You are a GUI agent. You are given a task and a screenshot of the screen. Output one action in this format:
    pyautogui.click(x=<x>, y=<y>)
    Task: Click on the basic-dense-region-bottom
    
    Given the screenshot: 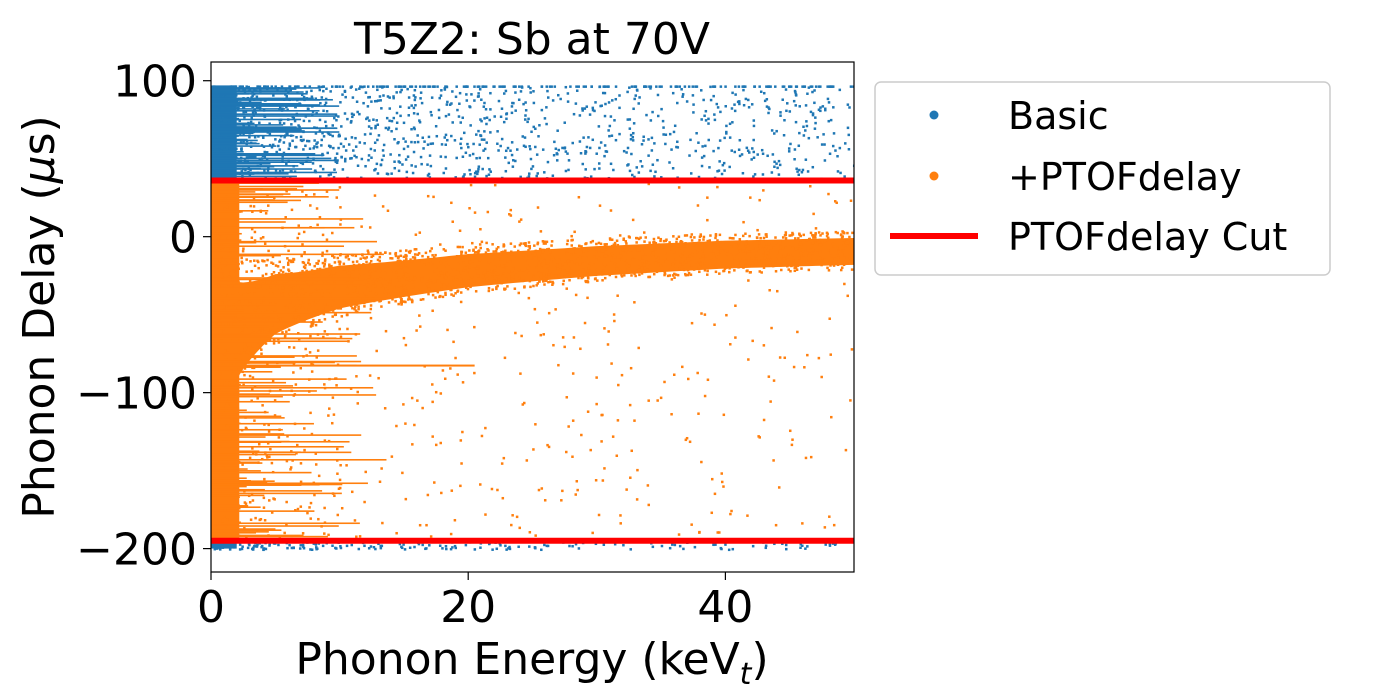 What is the action you would take?
    pyautogui.click(x=224, y=544)
    